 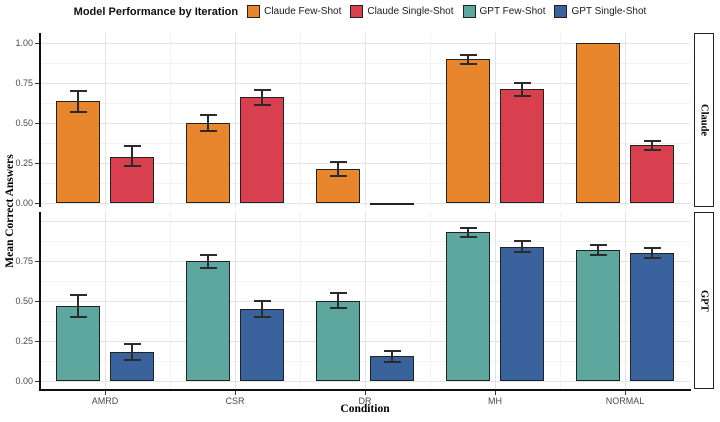 I want to click on bar-claude-few-shot-amrd, so click(x=78, y=151).